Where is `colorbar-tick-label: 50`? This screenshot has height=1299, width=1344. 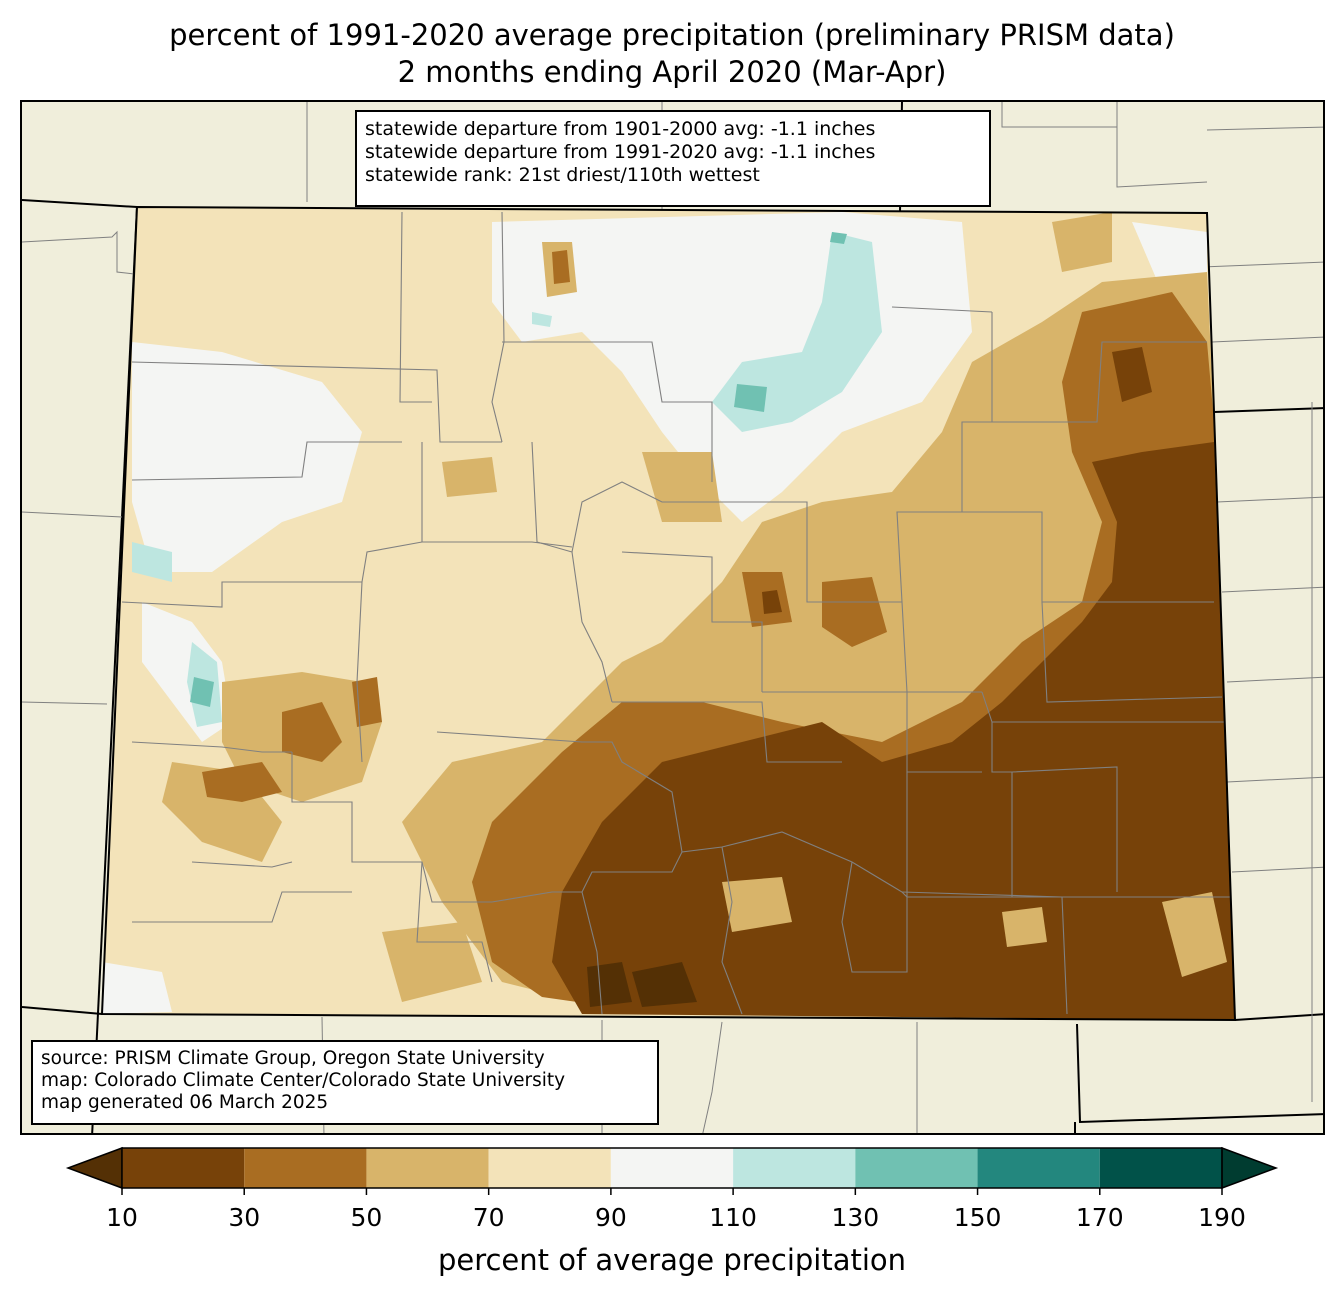 colorbar-tick-label: 50 is located at coordinates (366, 1217).